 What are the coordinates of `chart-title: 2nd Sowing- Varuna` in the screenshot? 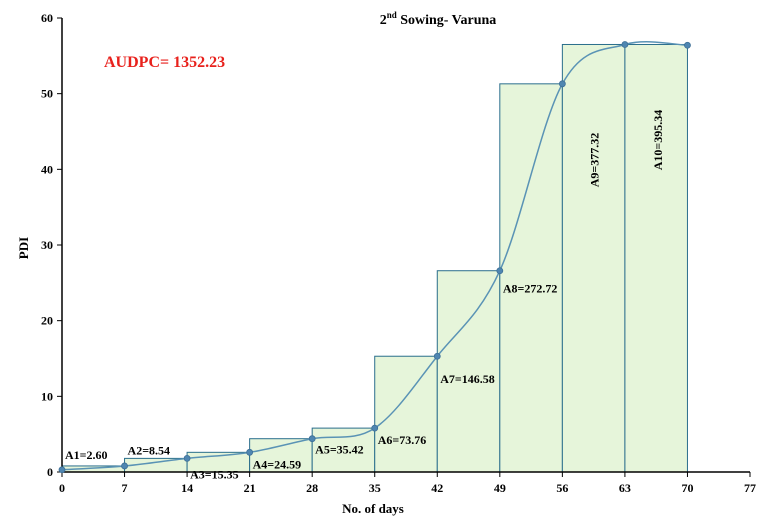 It's located at (438, 19).